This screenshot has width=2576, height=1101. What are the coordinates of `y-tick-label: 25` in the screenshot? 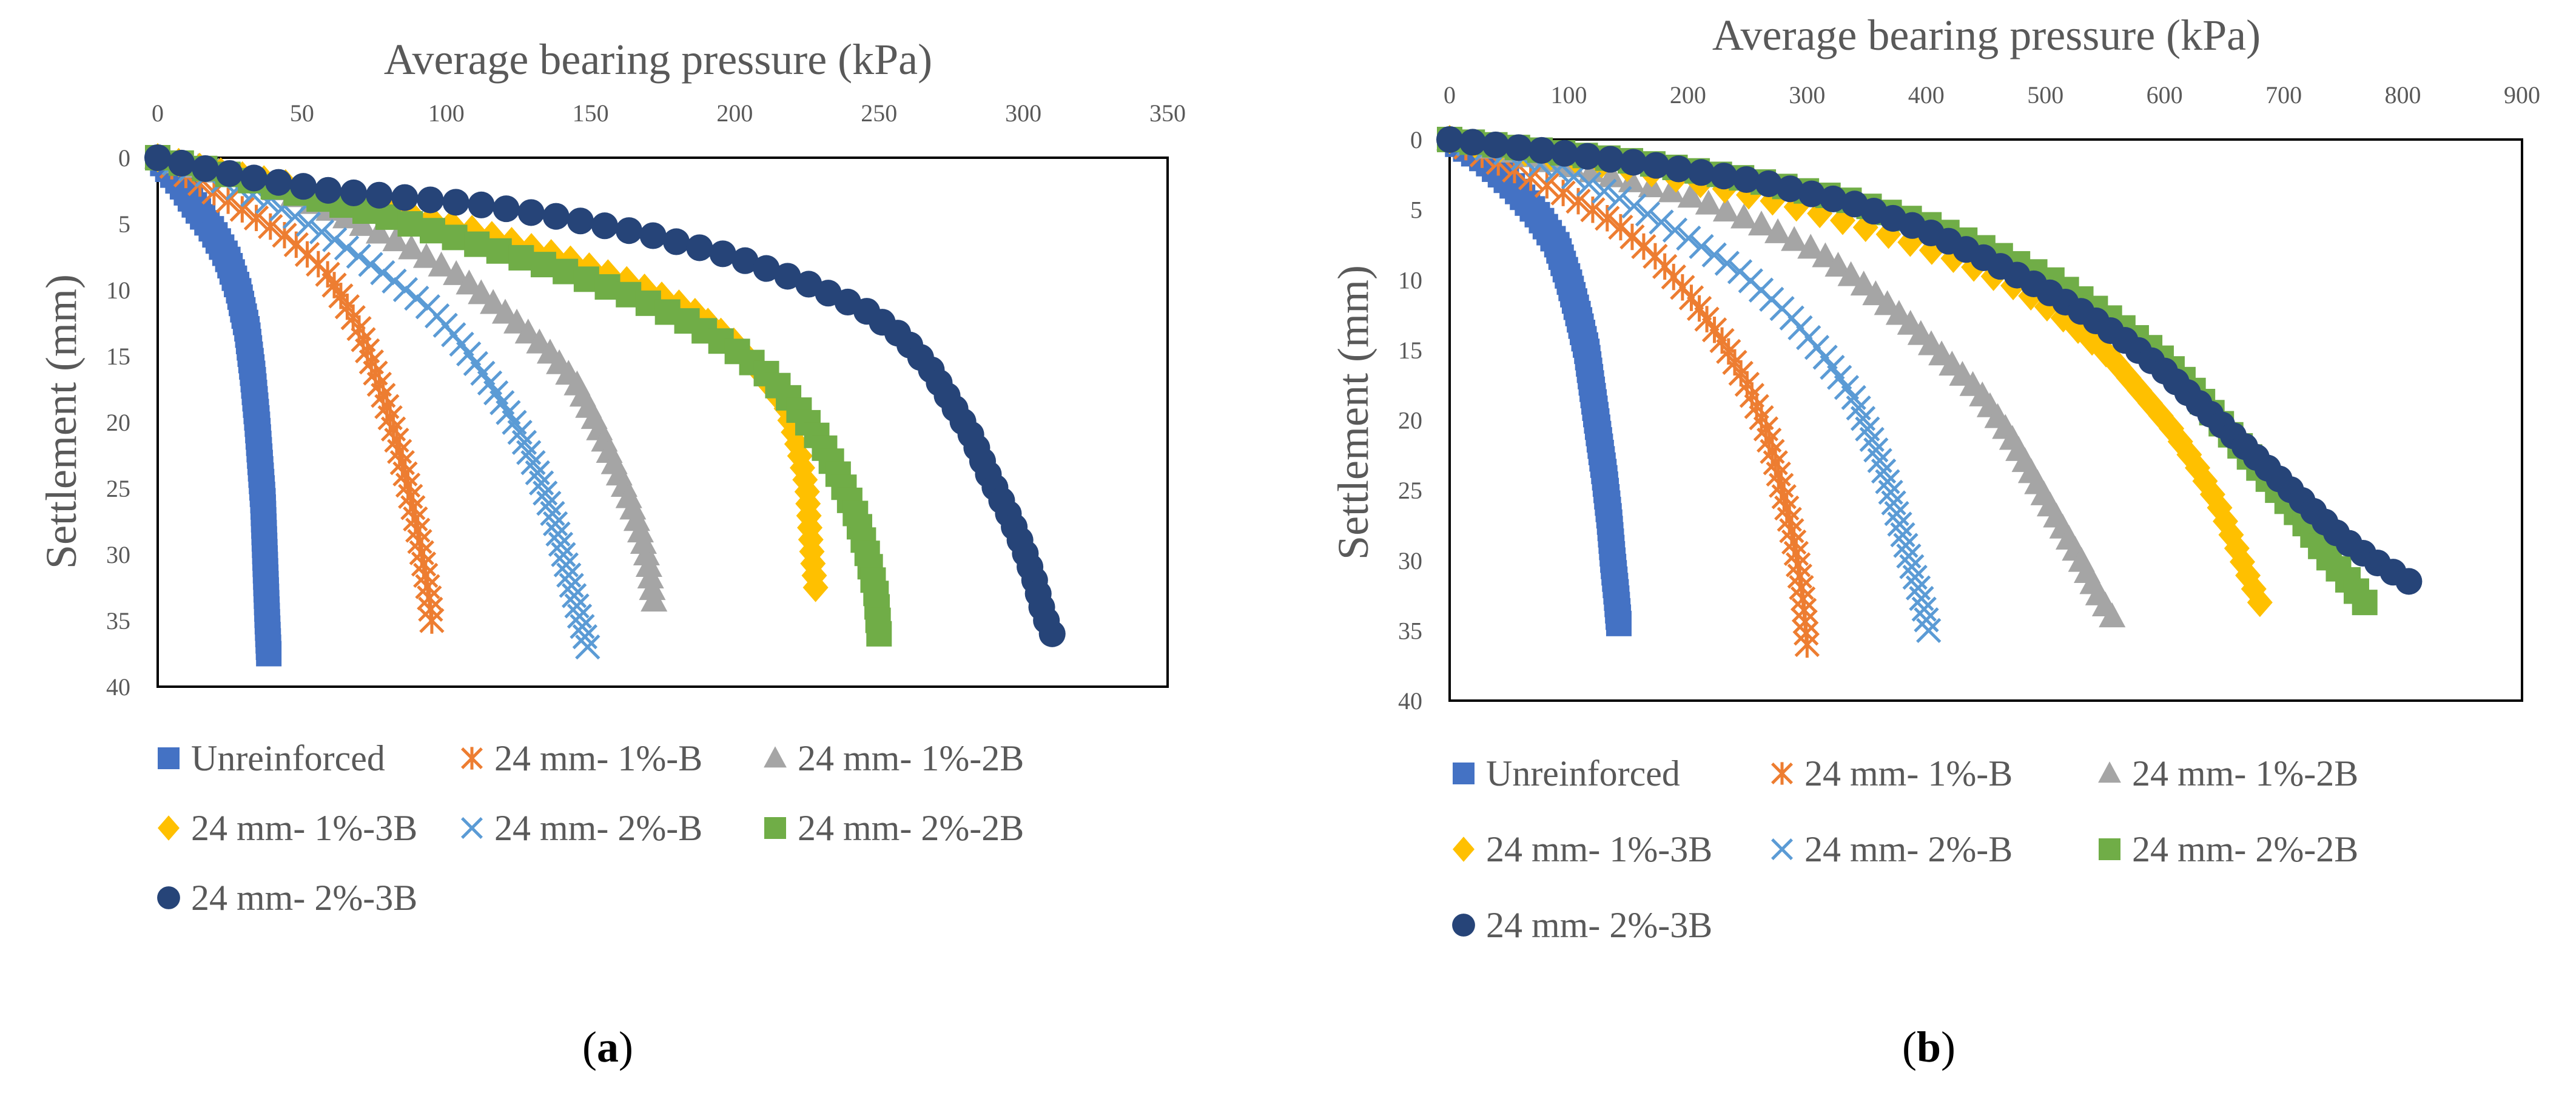 It's located at (1410, 490).